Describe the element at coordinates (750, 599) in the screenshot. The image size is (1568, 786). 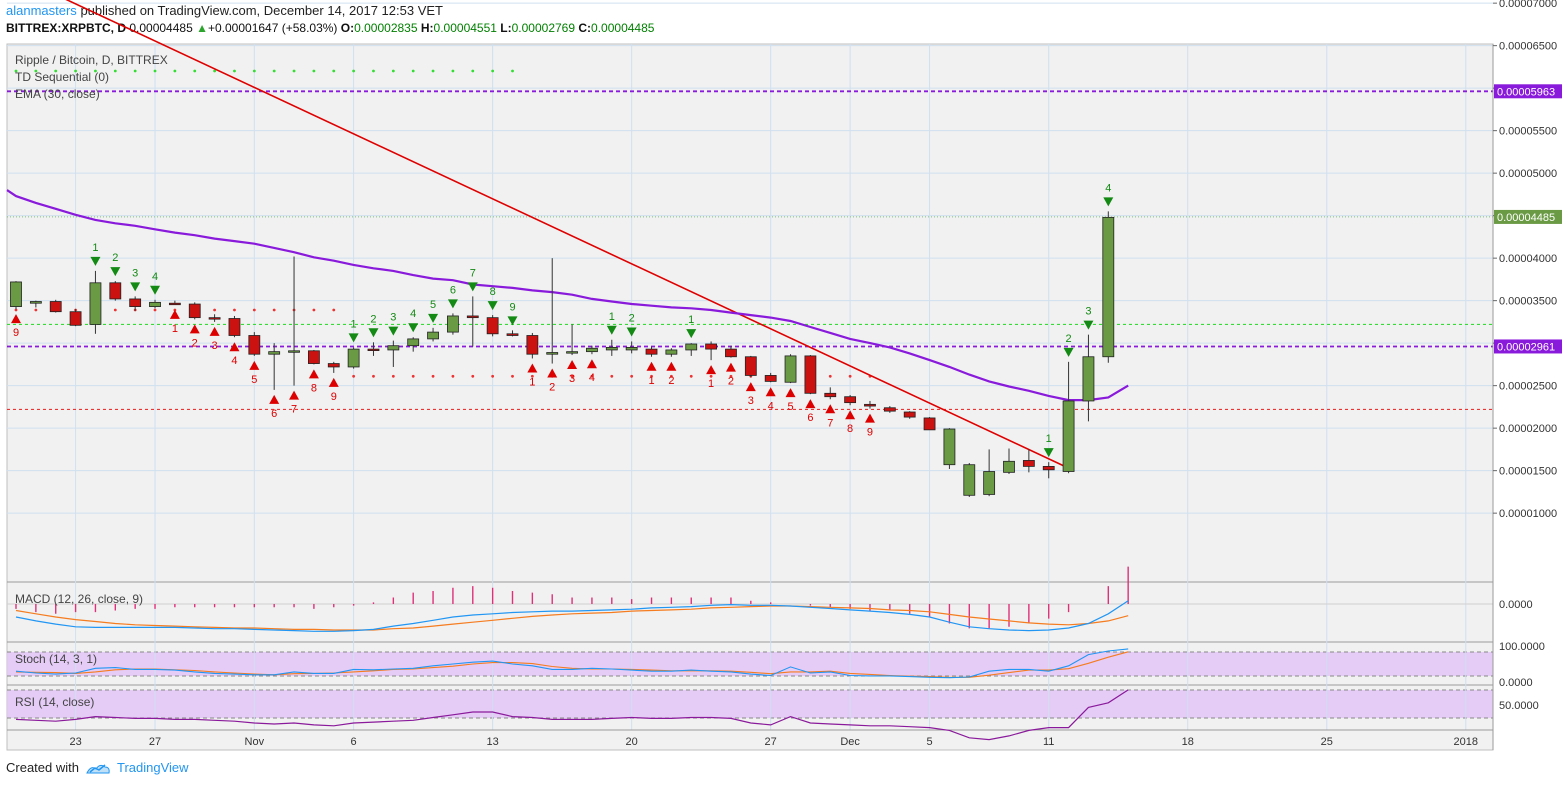
I see `macd-pane` at that location.